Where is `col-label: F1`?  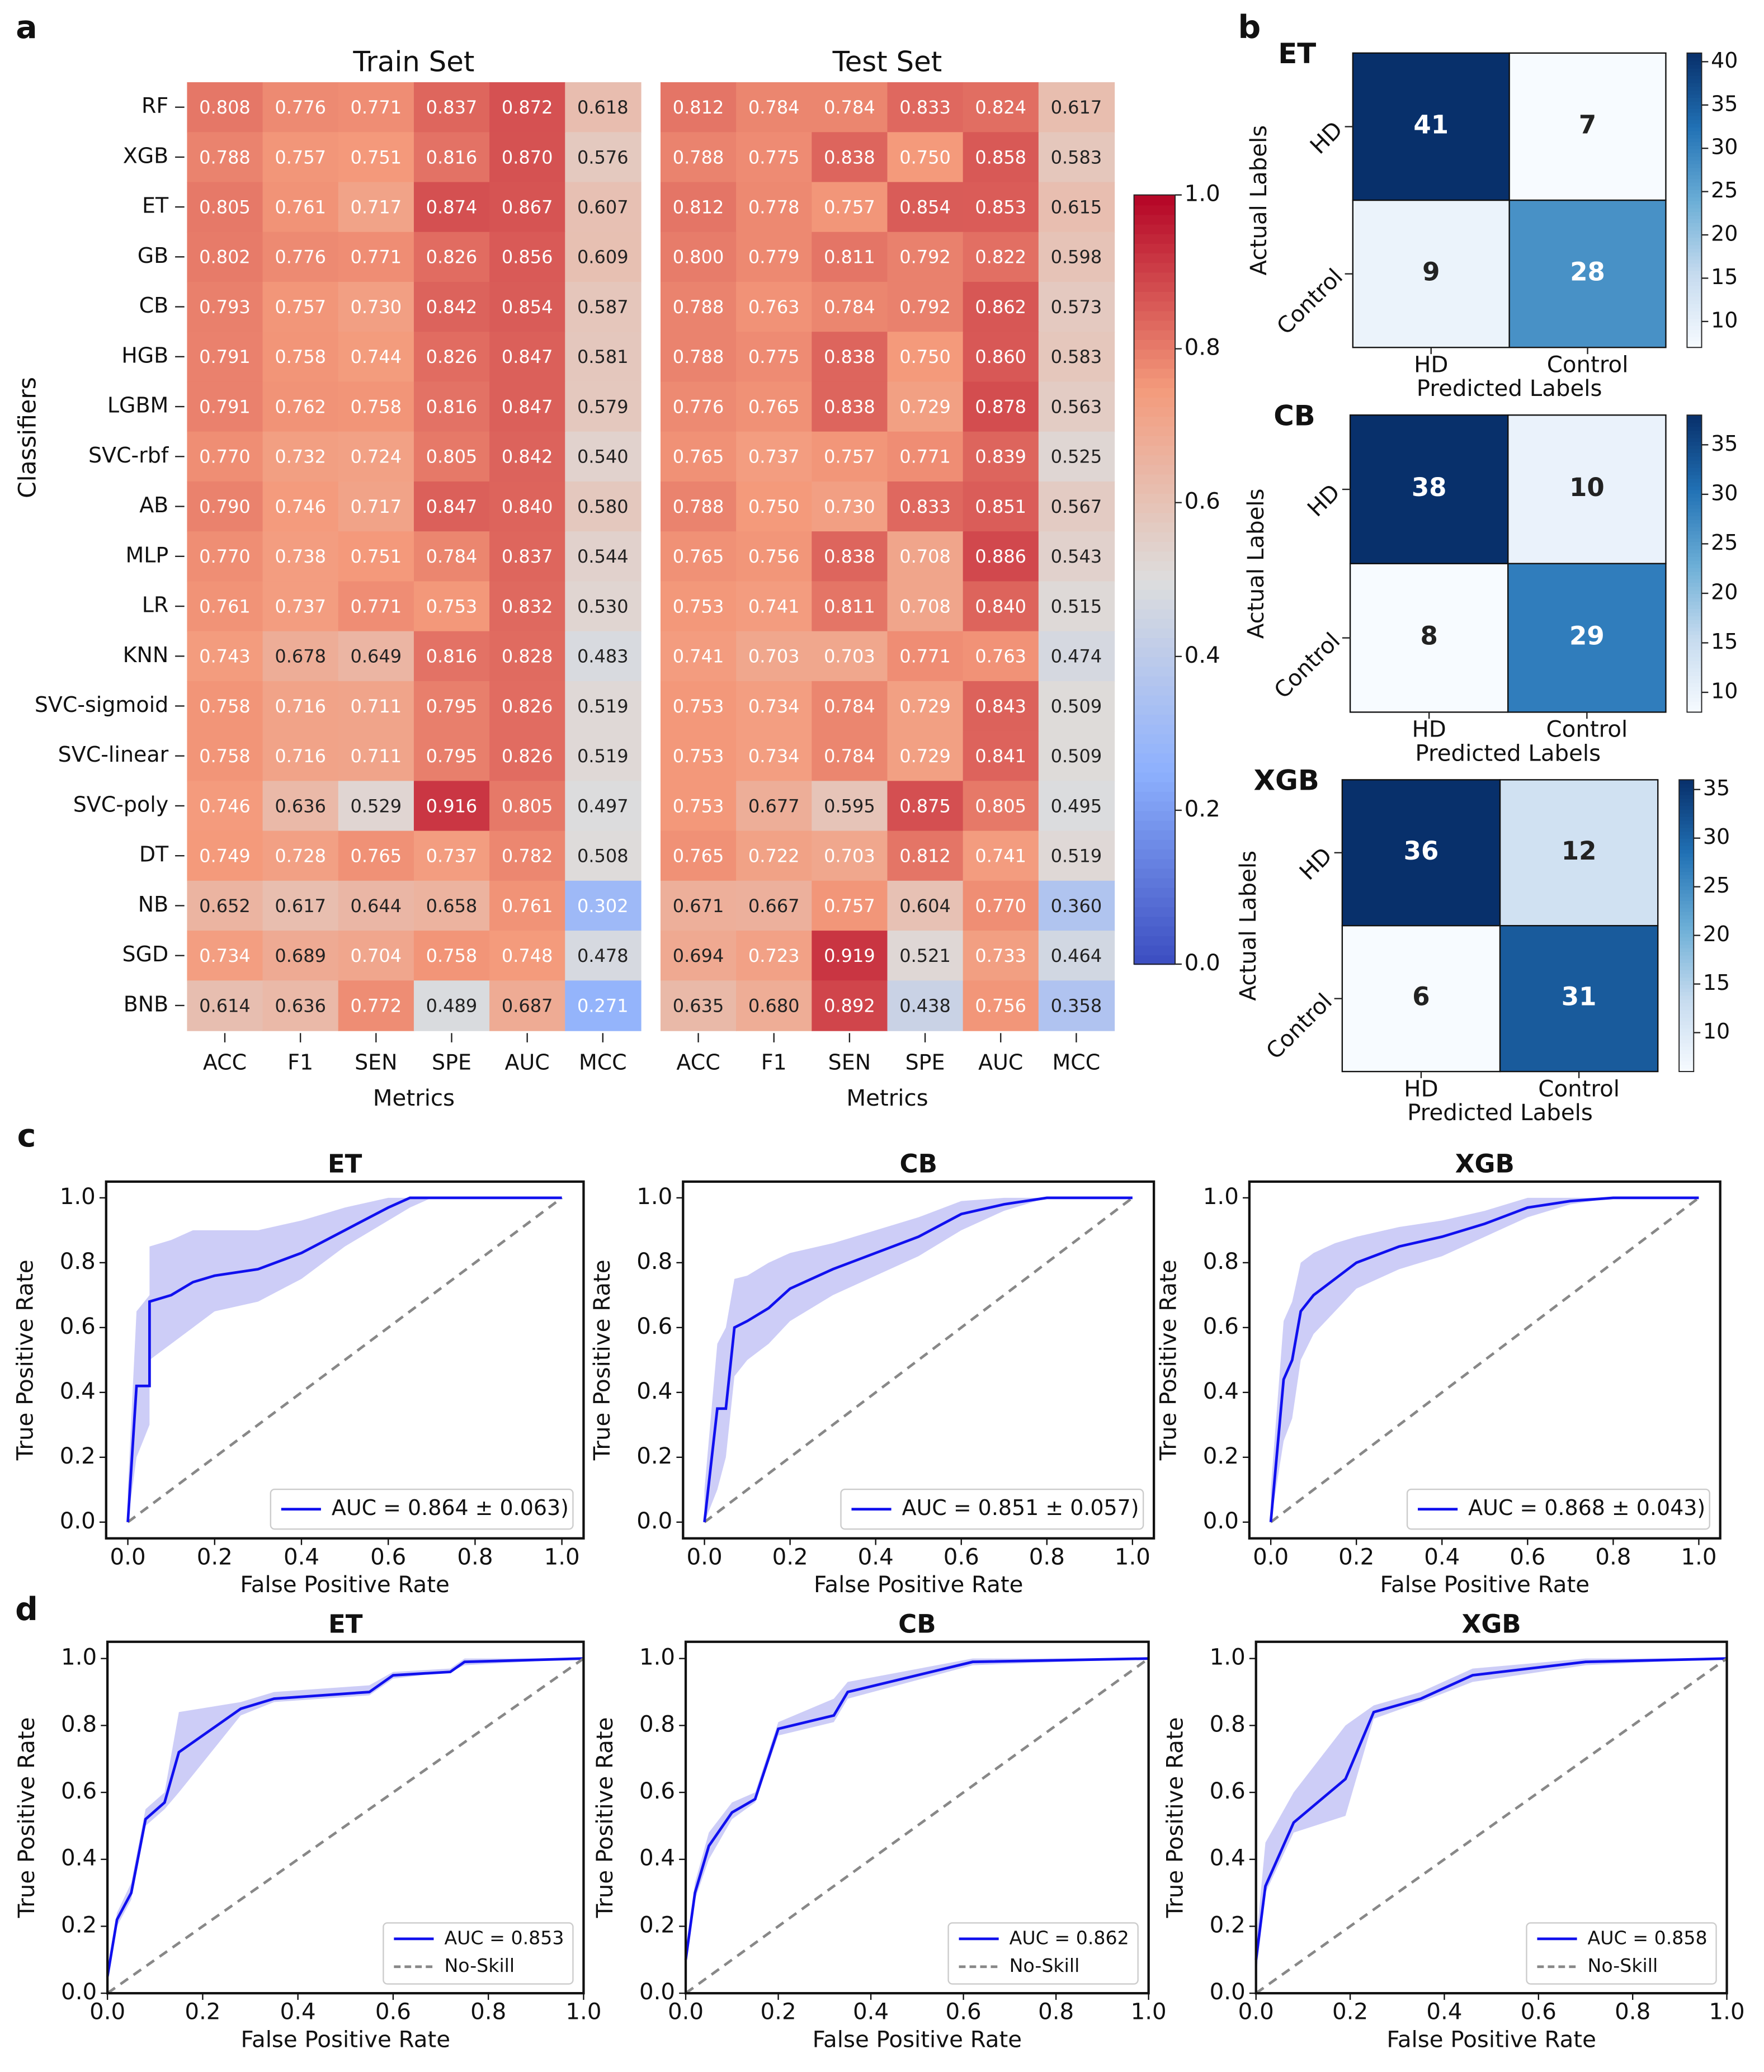 col-label: F1 is located at coordinates (774, 1062).